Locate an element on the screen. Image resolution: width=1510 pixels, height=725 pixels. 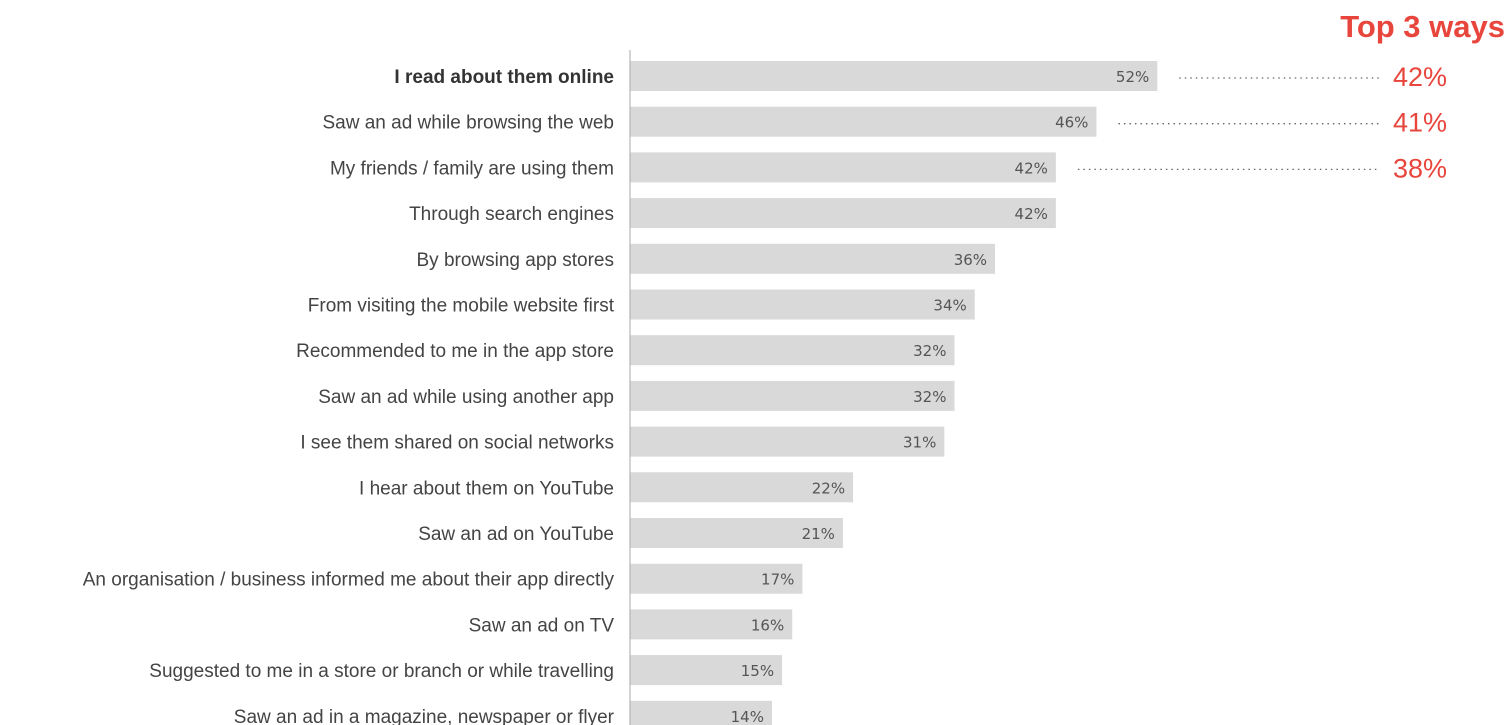
value-label: 34% is located at coordinates (949, 306).